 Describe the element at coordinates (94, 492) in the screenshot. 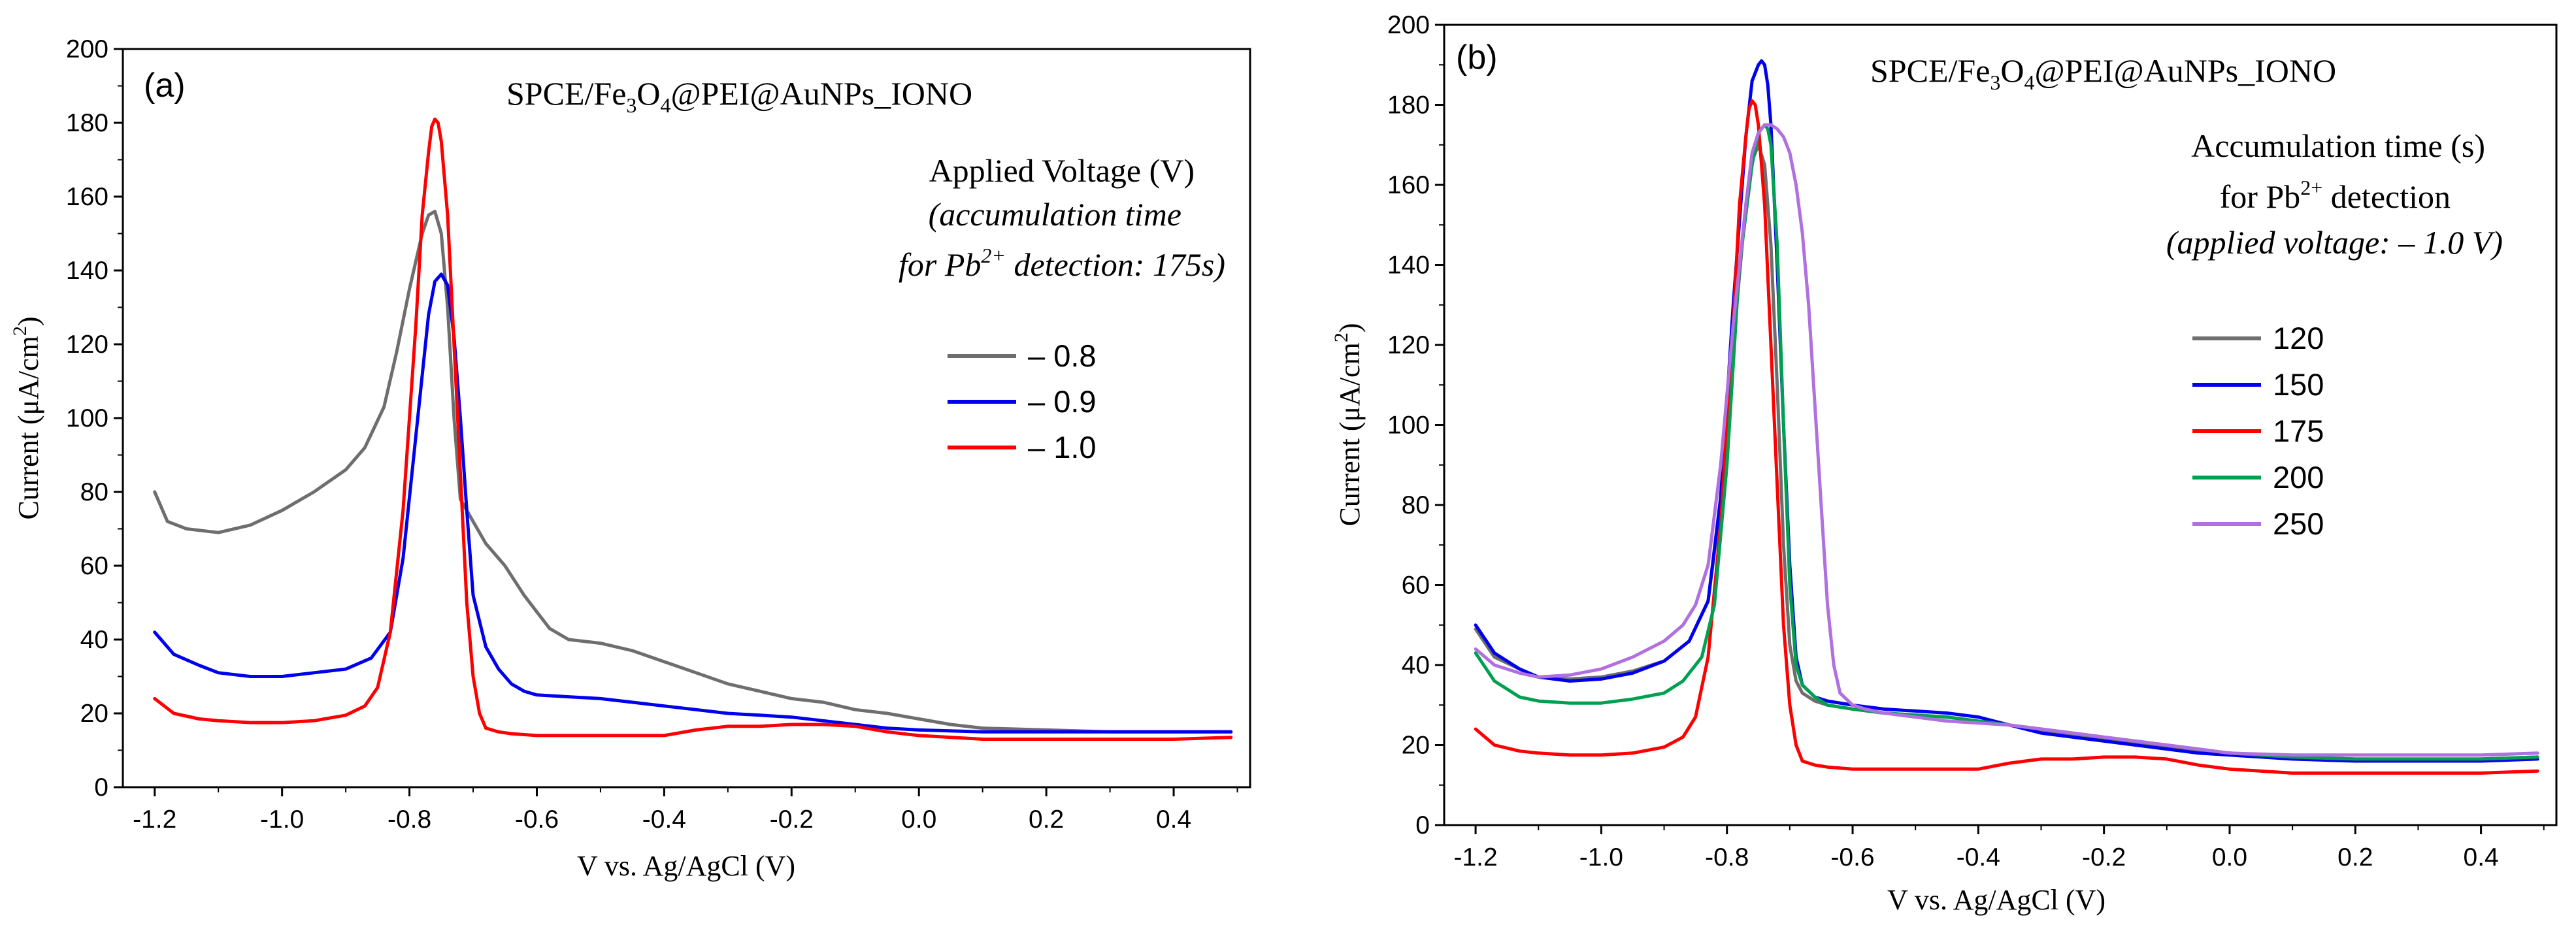

I see `y-tick-label-a: 80` at that location.